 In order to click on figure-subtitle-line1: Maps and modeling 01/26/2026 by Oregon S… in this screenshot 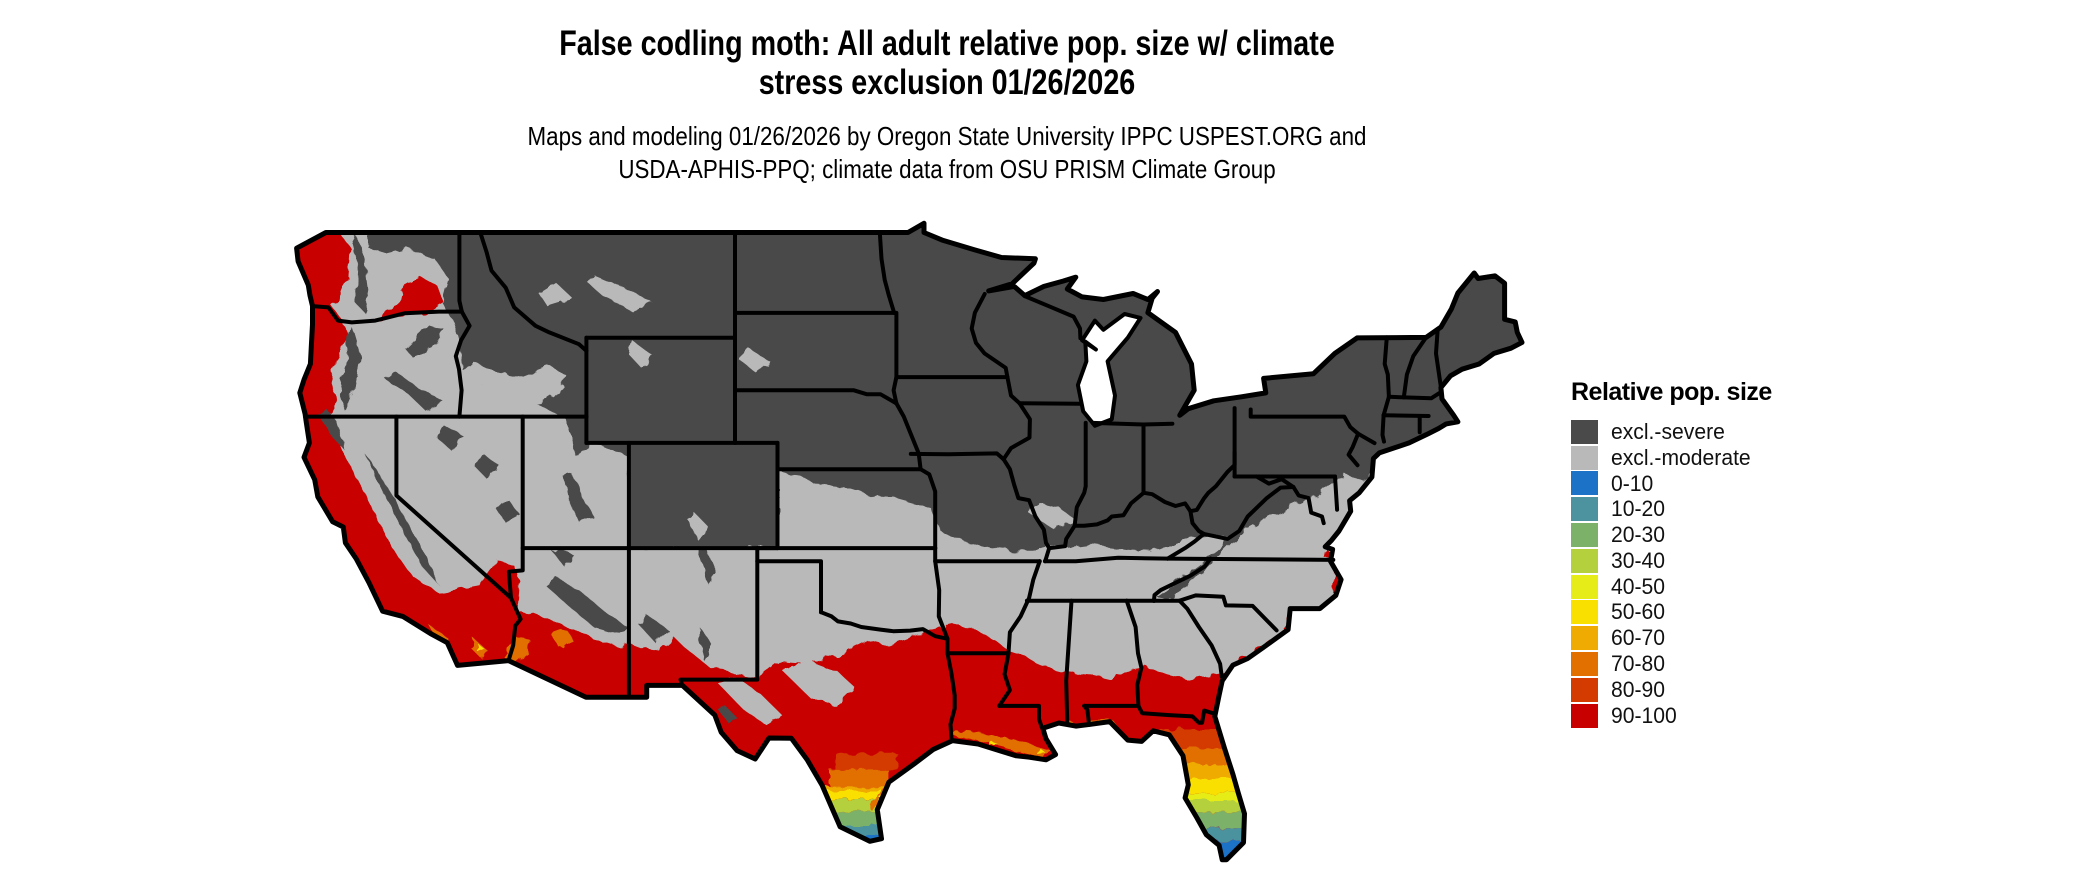, I will do `click(947, 136)`.